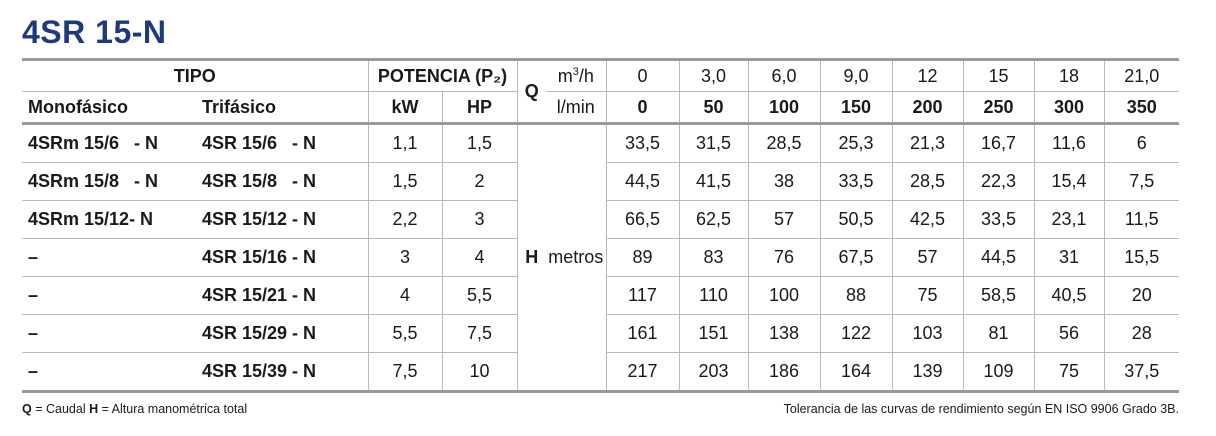 The width and height of the screenshot is (1216, 436). Describe the element at coordinates (927, 108) in the screenshot. I see `flow-lmin-cell: 200` at that location.